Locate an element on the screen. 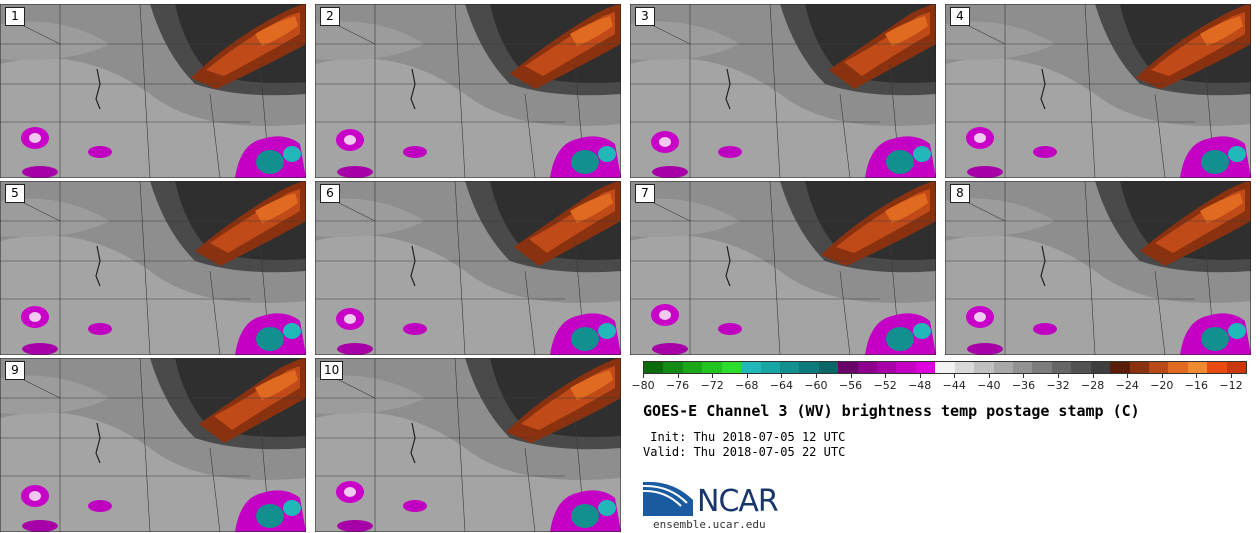 The image size is (1260, 533). panel-number-label: 5 is located at coordinates (15, 193).